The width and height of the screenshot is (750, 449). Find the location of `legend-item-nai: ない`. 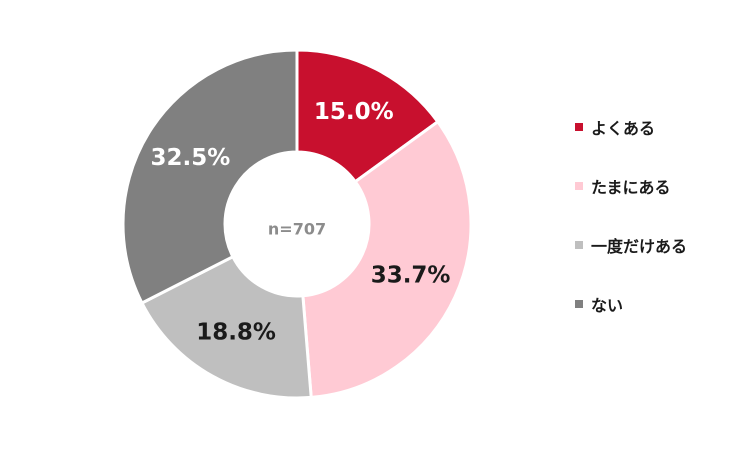

legend-item-nai: ない is located at coordinates (599, 304).